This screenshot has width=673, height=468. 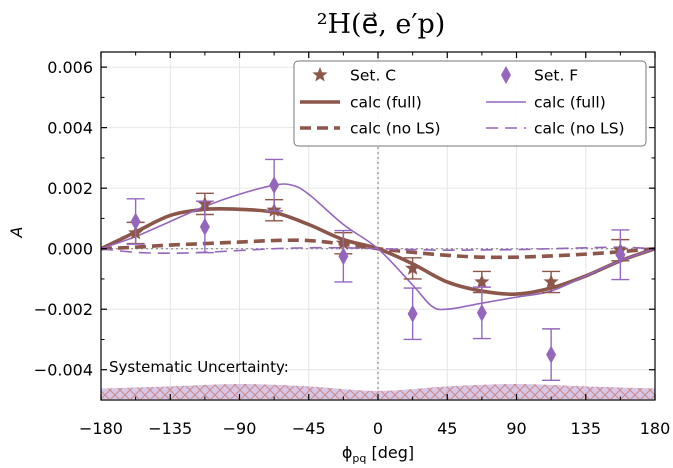 I want to click on y-tick-label: −0.002, so click(x=63, y=309).